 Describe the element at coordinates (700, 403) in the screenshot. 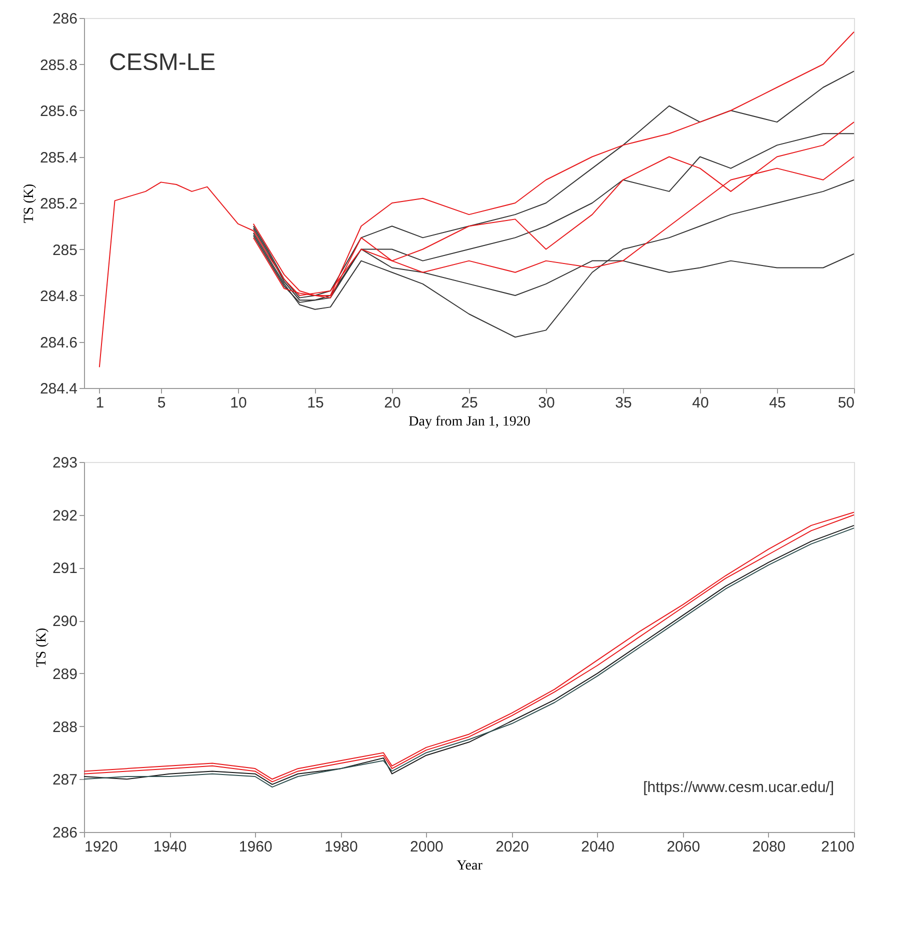

I see `x-tick-label: 40` at that location.